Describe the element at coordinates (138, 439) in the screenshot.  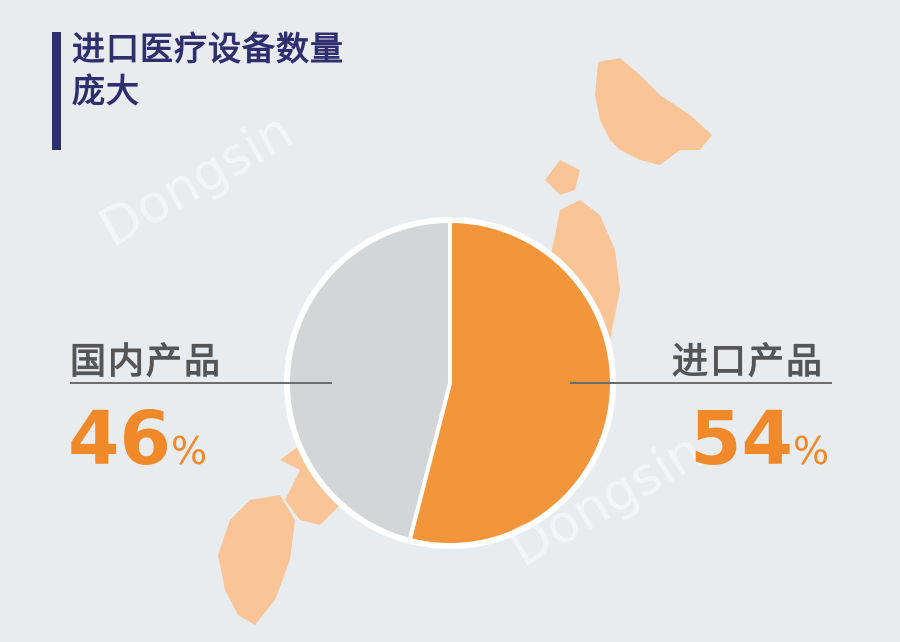
I see `value-domestic: 46%` at that location.